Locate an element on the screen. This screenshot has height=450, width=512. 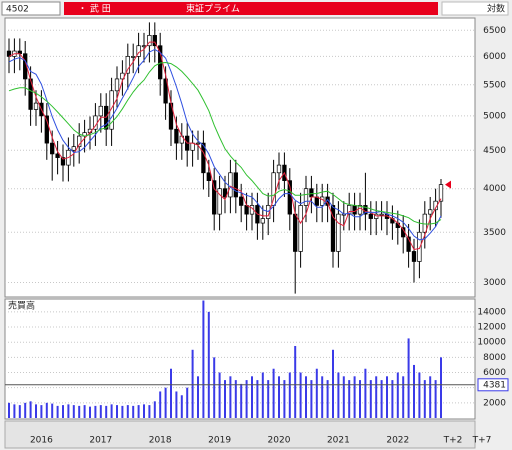
x-axis is located at coordinates (240, 434).